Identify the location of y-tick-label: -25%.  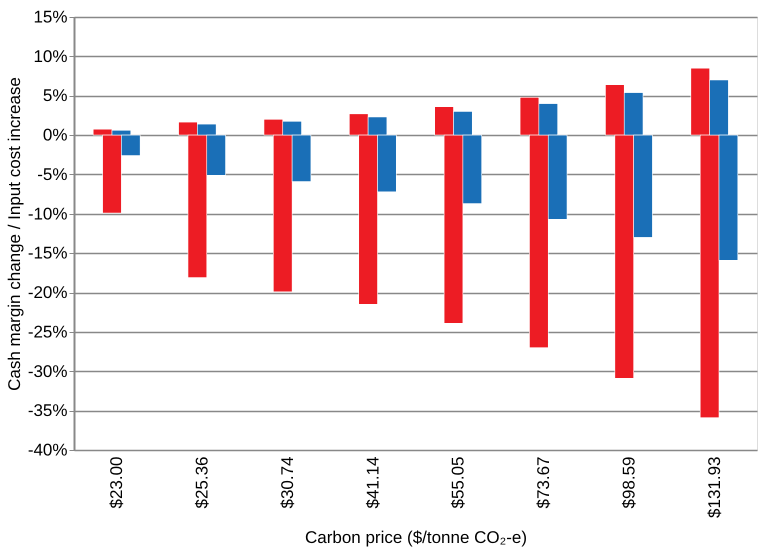
(48, 332).